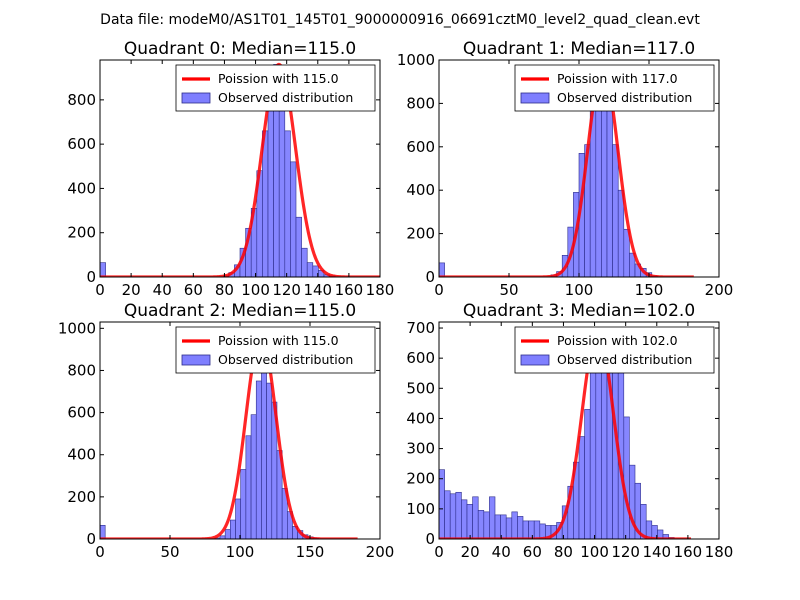  I want to click on quadrant-3-xtick-label: 20, so click(470, 552).